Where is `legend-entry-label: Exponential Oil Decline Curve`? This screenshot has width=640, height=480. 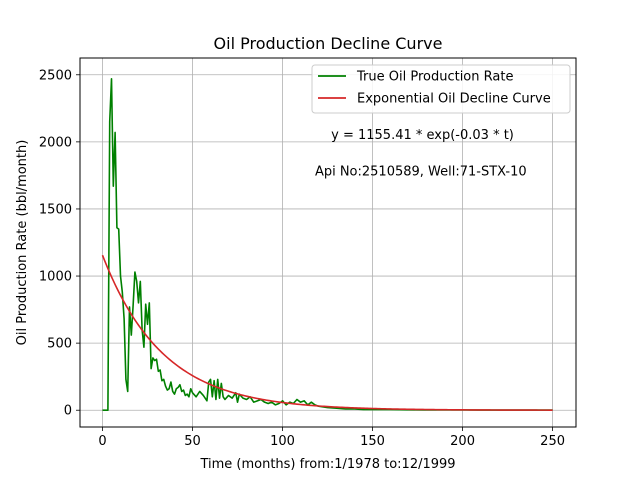
legend-entry-label: Exponential Oil Decline Curve is located at coordinates (454, 99).